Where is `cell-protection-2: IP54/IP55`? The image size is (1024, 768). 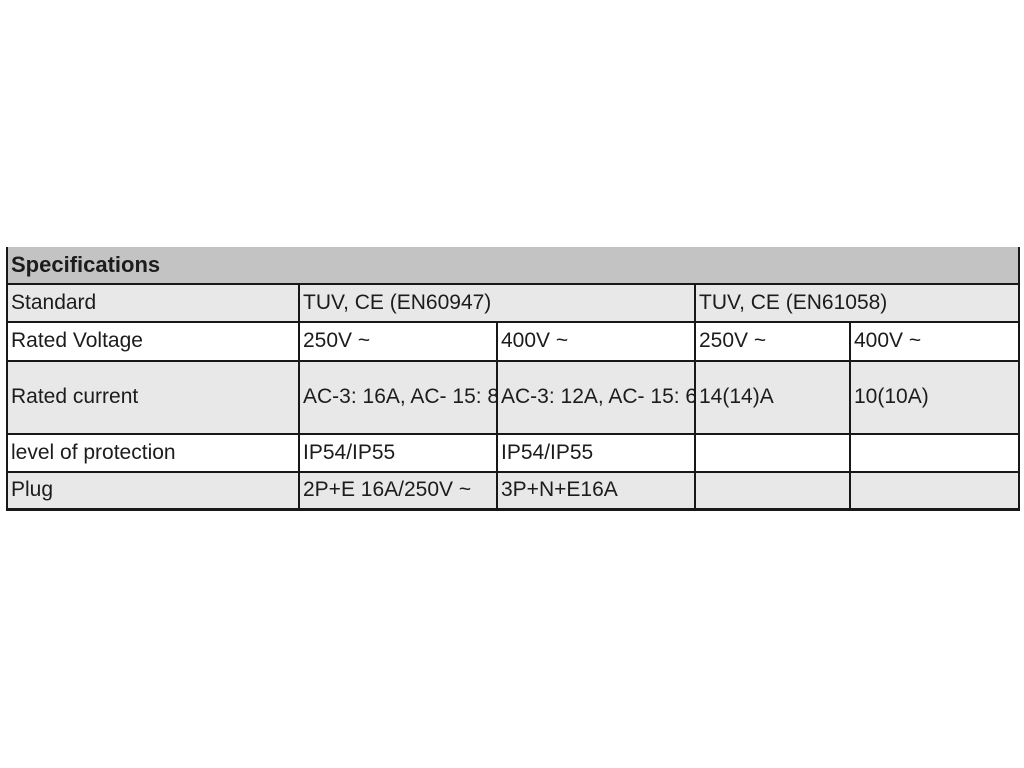 cell-protection-2: IP54/IP55 is located at coordinates (596, 453).